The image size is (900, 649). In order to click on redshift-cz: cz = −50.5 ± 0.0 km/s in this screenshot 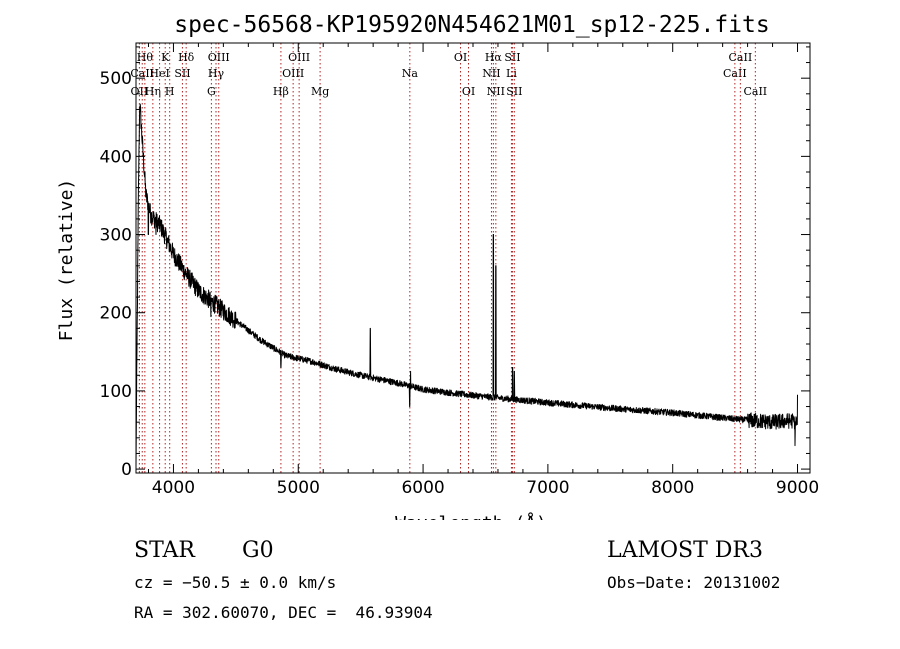, I will do `click(235, 582)`.